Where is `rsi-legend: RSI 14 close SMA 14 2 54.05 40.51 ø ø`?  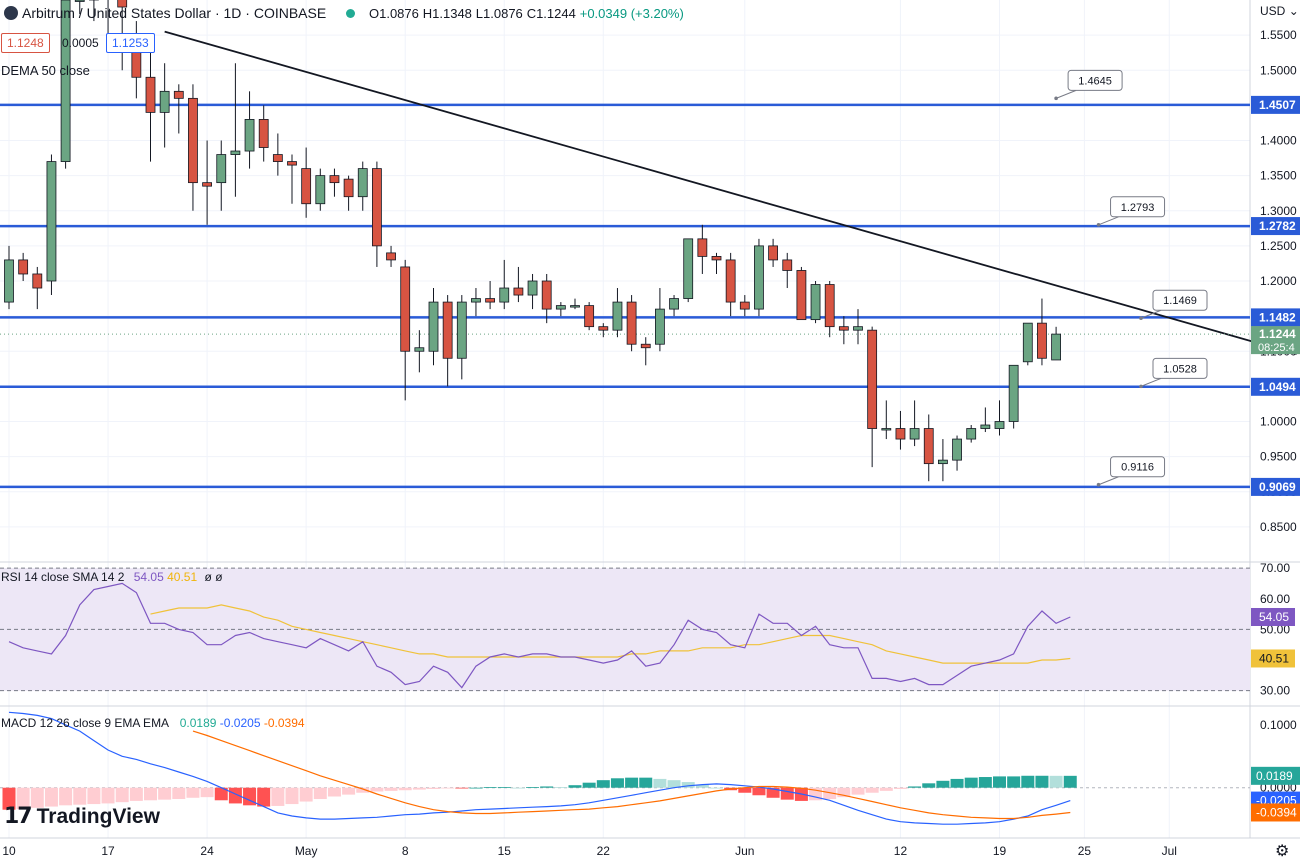 rsi-legend: RSI 14 close SMA 14 2 54.05 40.51 ø ø is located at coordinates (112, 577).